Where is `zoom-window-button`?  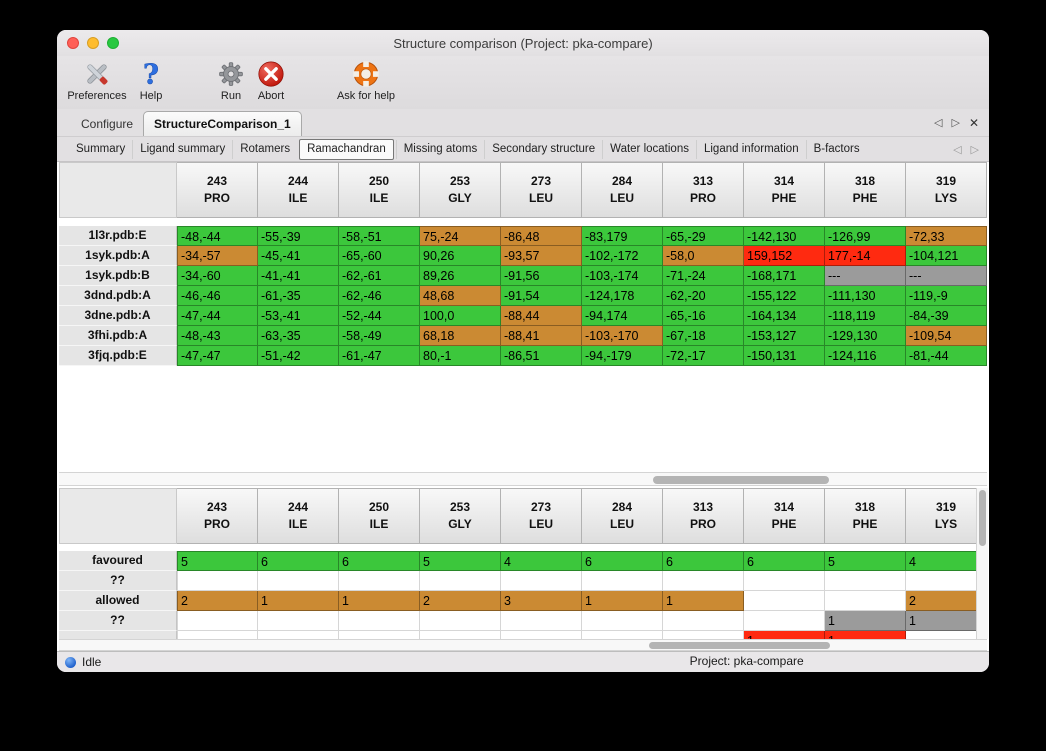 zoom-window-button is located at coordinates (113, 43).